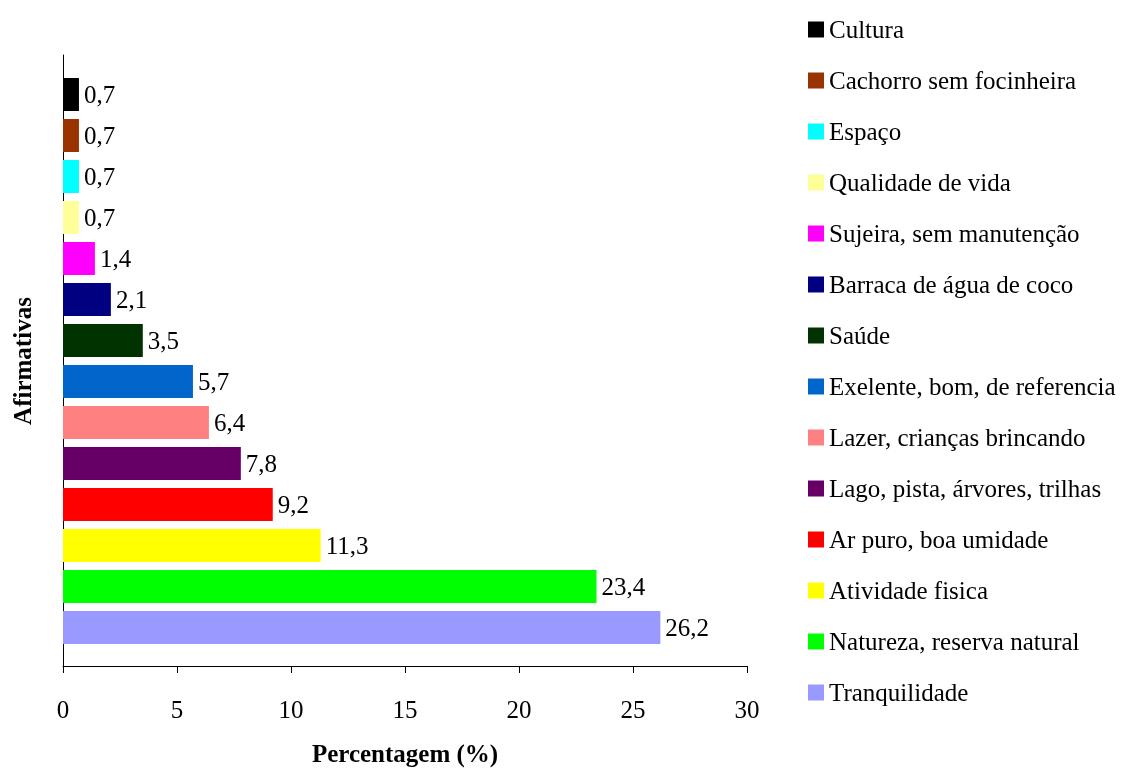 The height and width of the screenshot is (771, 1122). What do you see at coordinates (953, 80) in the screenshot?
I see `legend-label: Cachorro sem focinheira` at bounding box center [953, 80].